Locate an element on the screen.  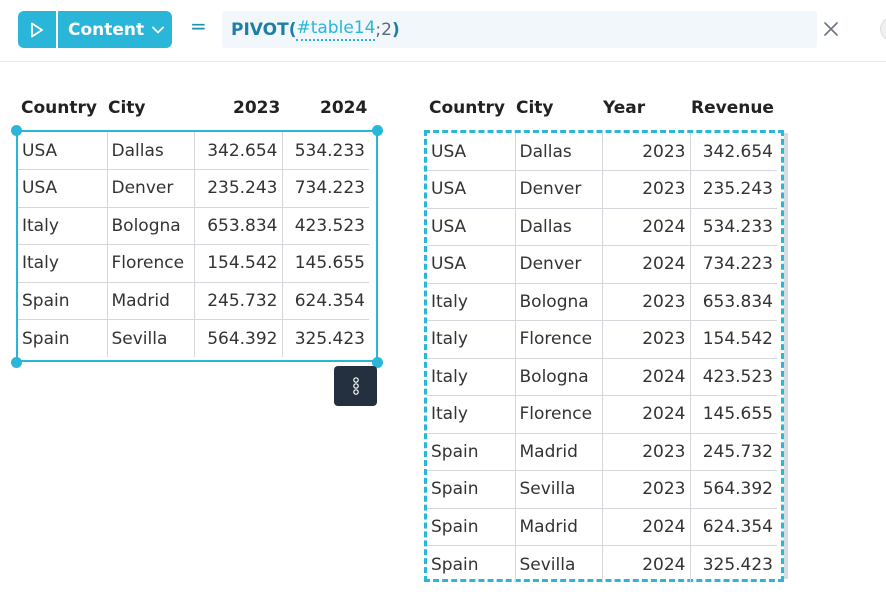
resize-handle-bottom-left is located at coordinates (16, 362).